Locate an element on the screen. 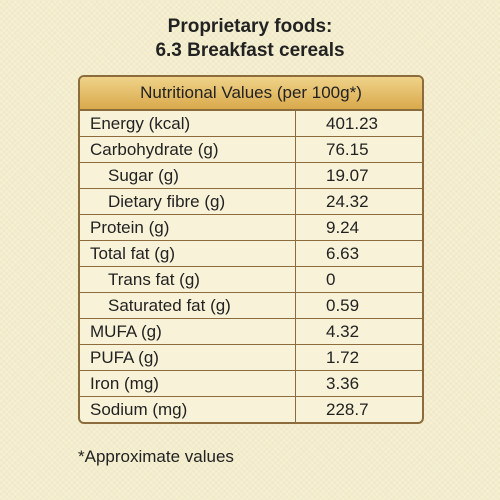 This screenshot has width=500, height=500. table-row: PUFA (g) 1.72 is located at coordinates (251, 358).